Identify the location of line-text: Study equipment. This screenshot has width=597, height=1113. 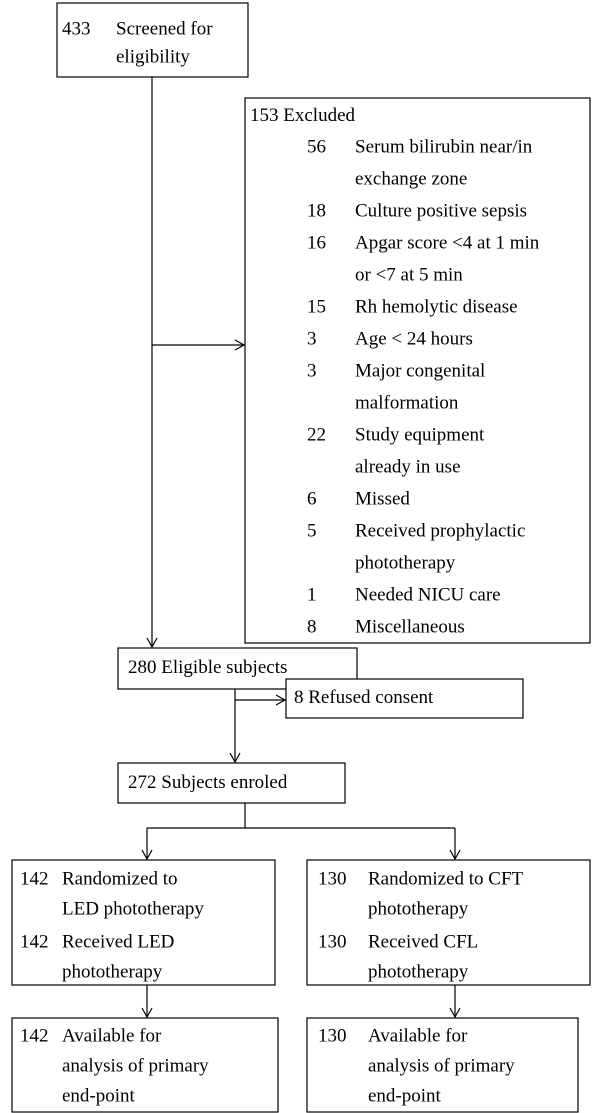
(420, 434).